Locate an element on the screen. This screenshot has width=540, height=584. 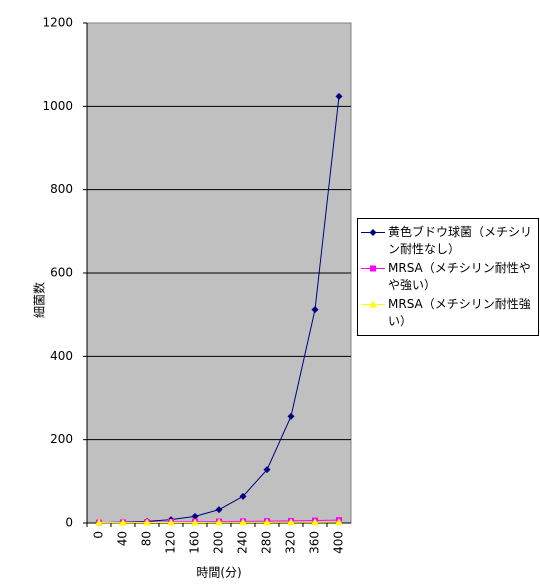
legend-entry: MRSA（メチシリン耐性強い） is located at coordinates (448, 313).